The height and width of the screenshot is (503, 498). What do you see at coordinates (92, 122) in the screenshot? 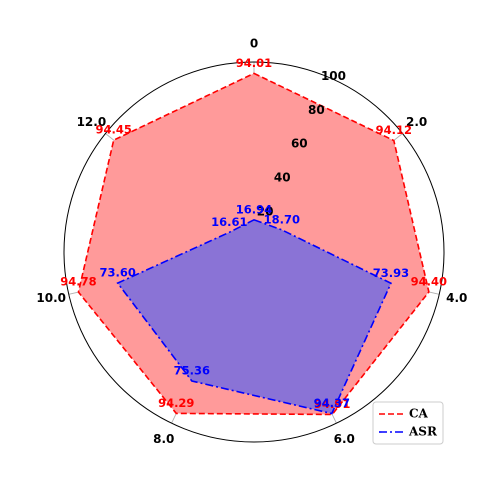
I see `category-label-6: 12.0` at bounding box center [92, 122].